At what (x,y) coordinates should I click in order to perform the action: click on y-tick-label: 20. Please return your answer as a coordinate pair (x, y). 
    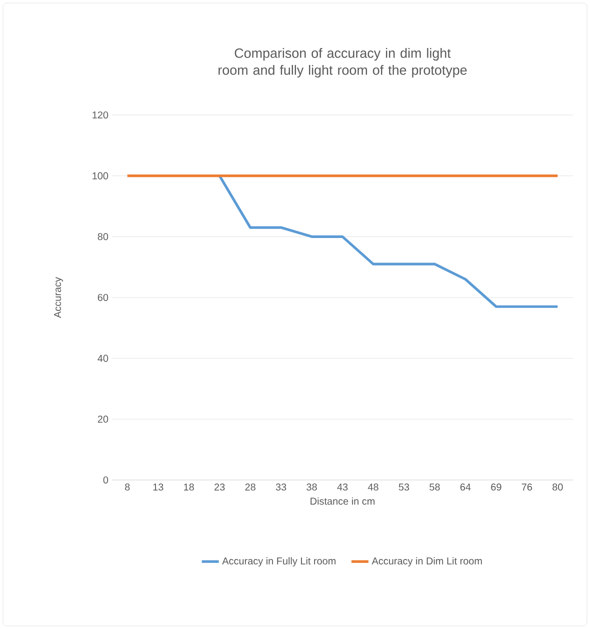
    Looking at the image, I should click on (103, 419).